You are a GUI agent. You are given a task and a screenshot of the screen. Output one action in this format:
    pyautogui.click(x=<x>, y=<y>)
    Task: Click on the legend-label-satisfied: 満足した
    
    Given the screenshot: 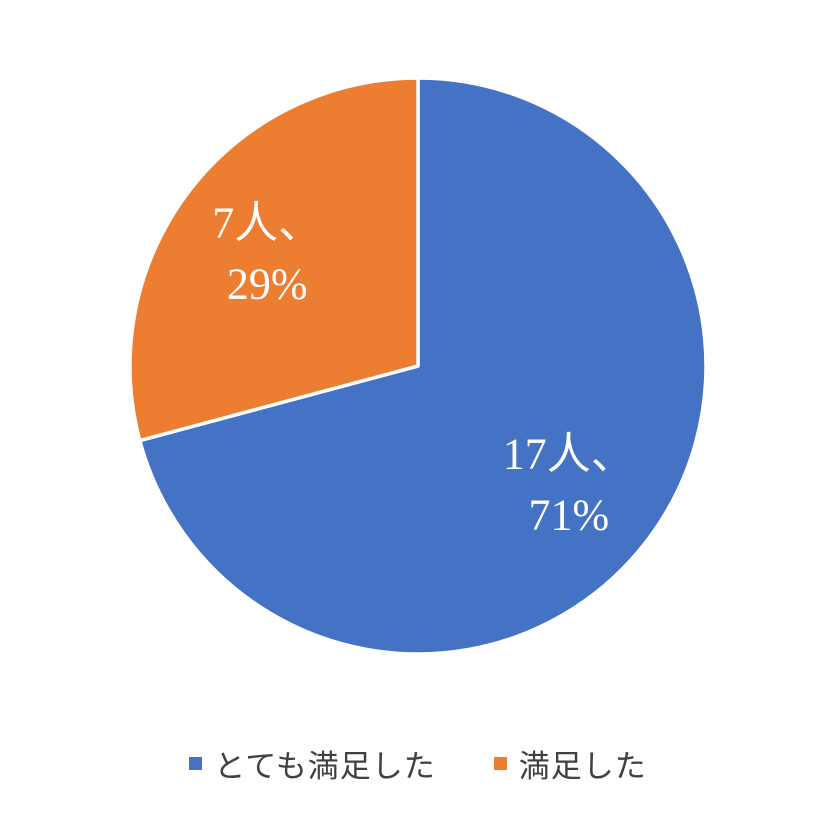 What is the action you would take?
    pyautogui.click(x=582, y=766)
    